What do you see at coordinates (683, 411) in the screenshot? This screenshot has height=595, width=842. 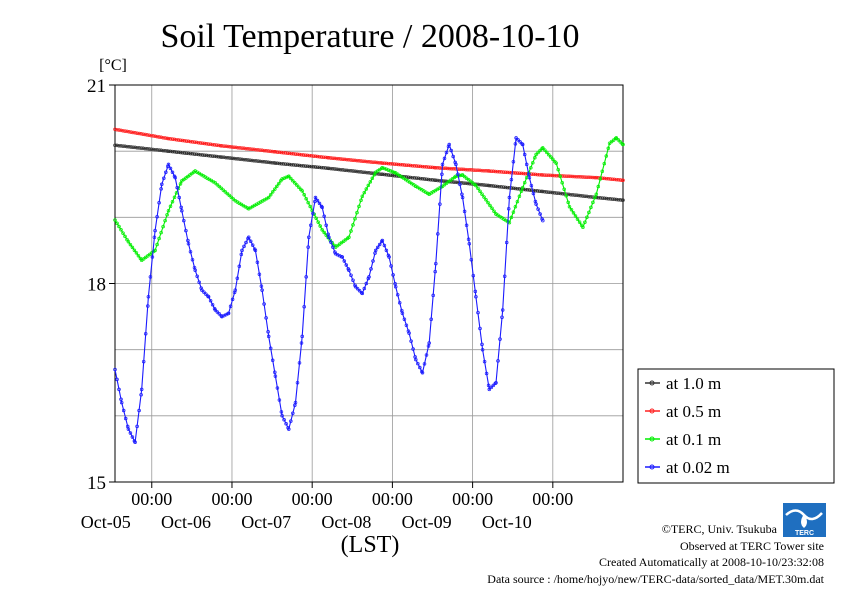 I see `legend-item-05m: at 0.5 m` at bounding box center [683, 411].